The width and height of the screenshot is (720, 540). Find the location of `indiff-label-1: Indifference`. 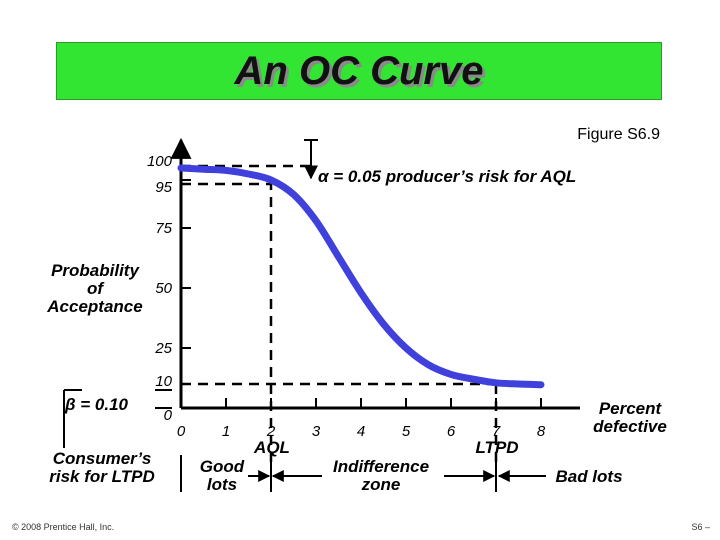

indiff-label-1: Indifference is located at coordinates (381, 466).